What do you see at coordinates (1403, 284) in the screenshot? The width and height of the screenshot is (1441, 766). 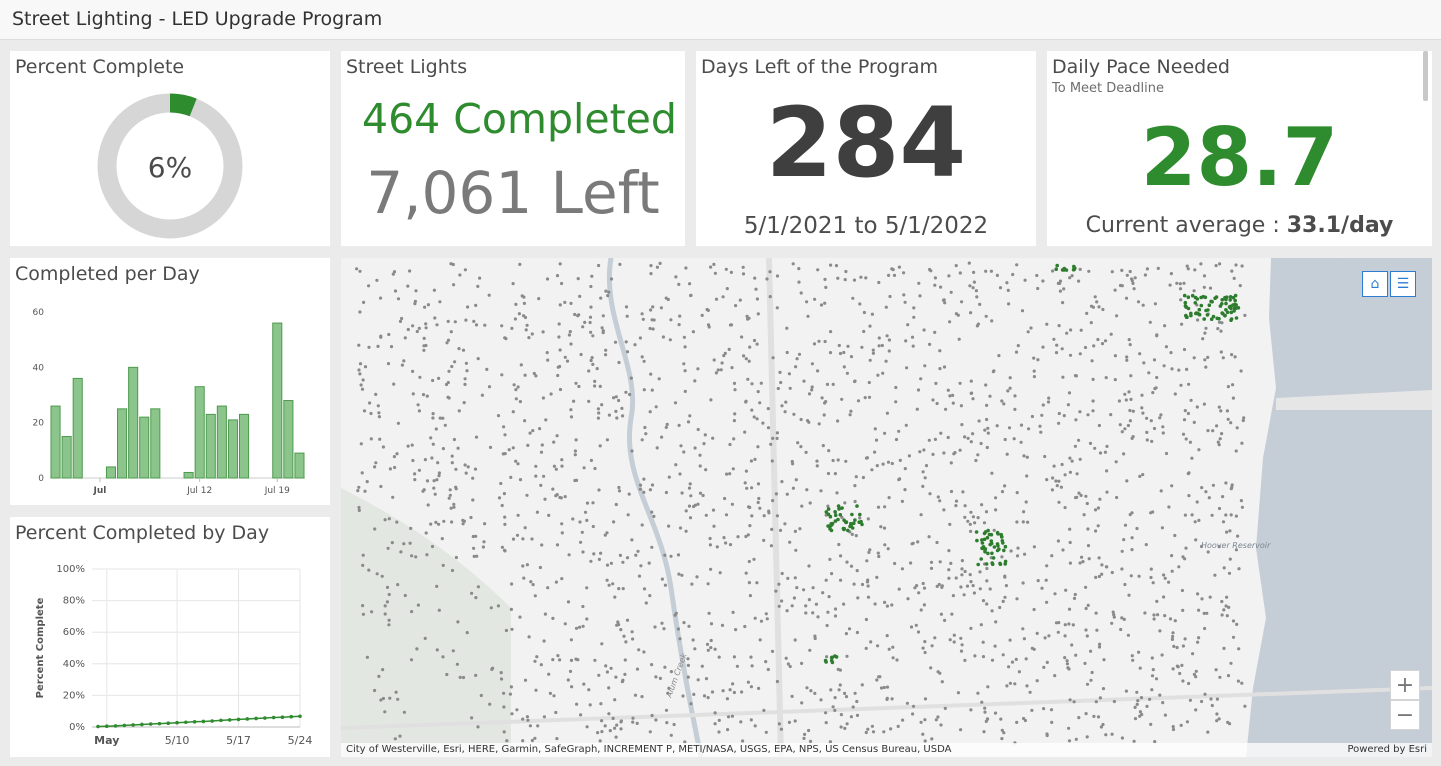 I see `legend-button: ☰` at bounding box center [1403, 284].